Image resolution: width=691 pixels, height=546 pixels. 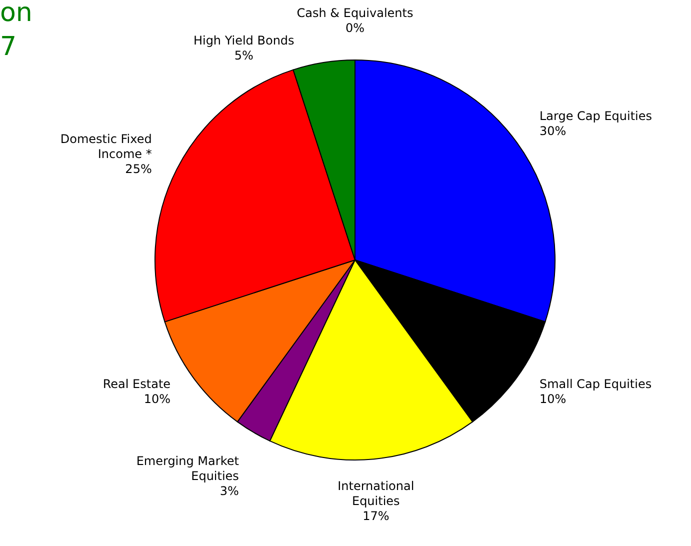 I want to click on slice-label: Domestic Fixed Income *, so click(x=106, y=146).